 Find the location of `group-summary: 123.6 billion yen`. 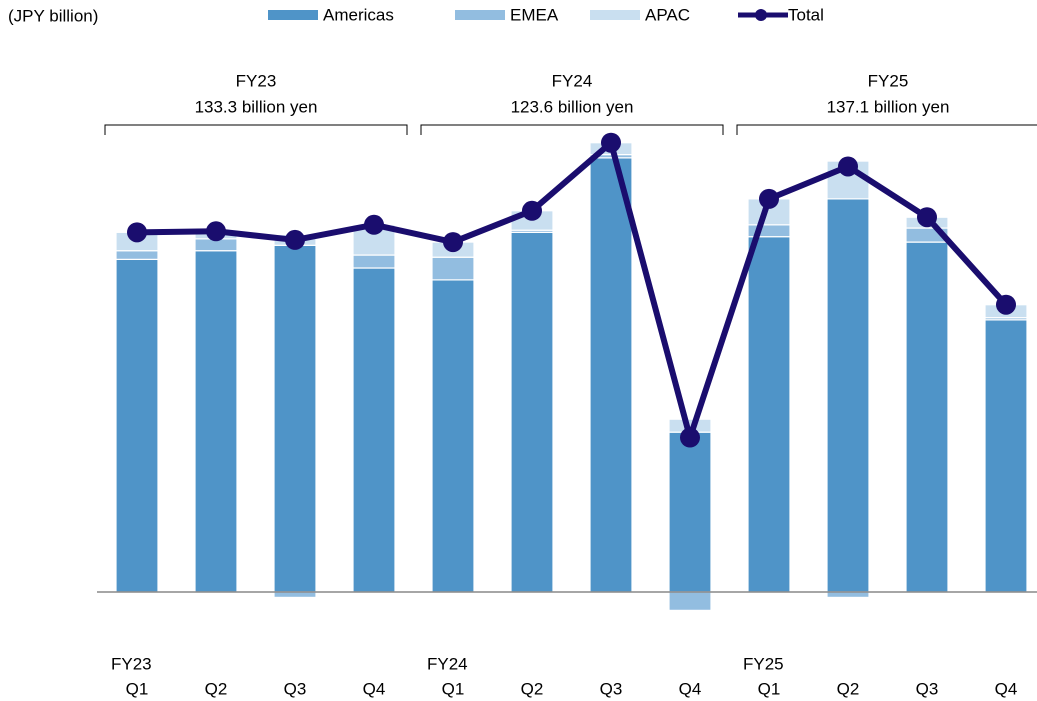

group-summary: 123.6 billion yen is located at coordinates (572, 106).